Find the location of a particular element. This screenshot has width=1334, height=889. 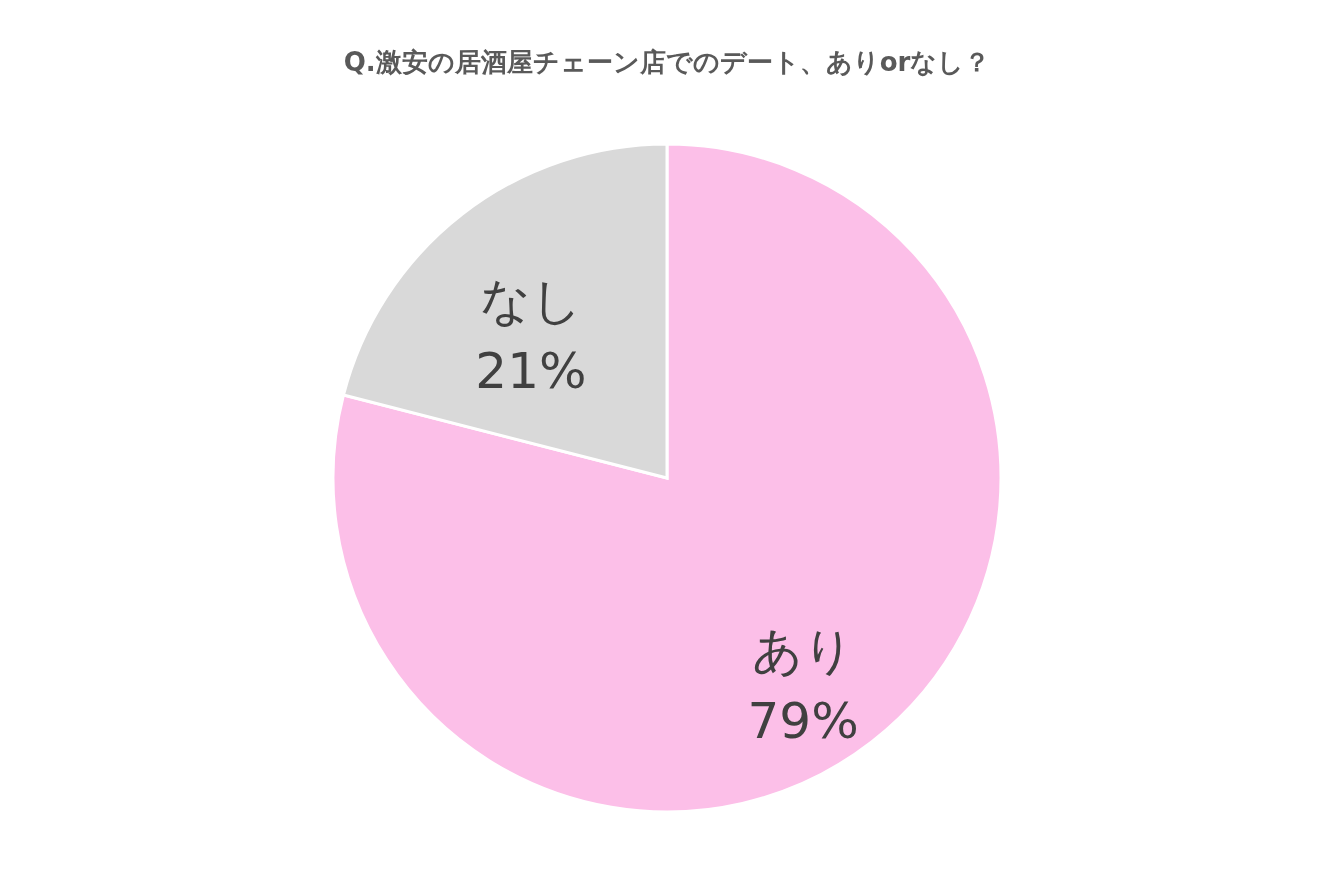

data-label: 79% is located at coordinates (803, 721).